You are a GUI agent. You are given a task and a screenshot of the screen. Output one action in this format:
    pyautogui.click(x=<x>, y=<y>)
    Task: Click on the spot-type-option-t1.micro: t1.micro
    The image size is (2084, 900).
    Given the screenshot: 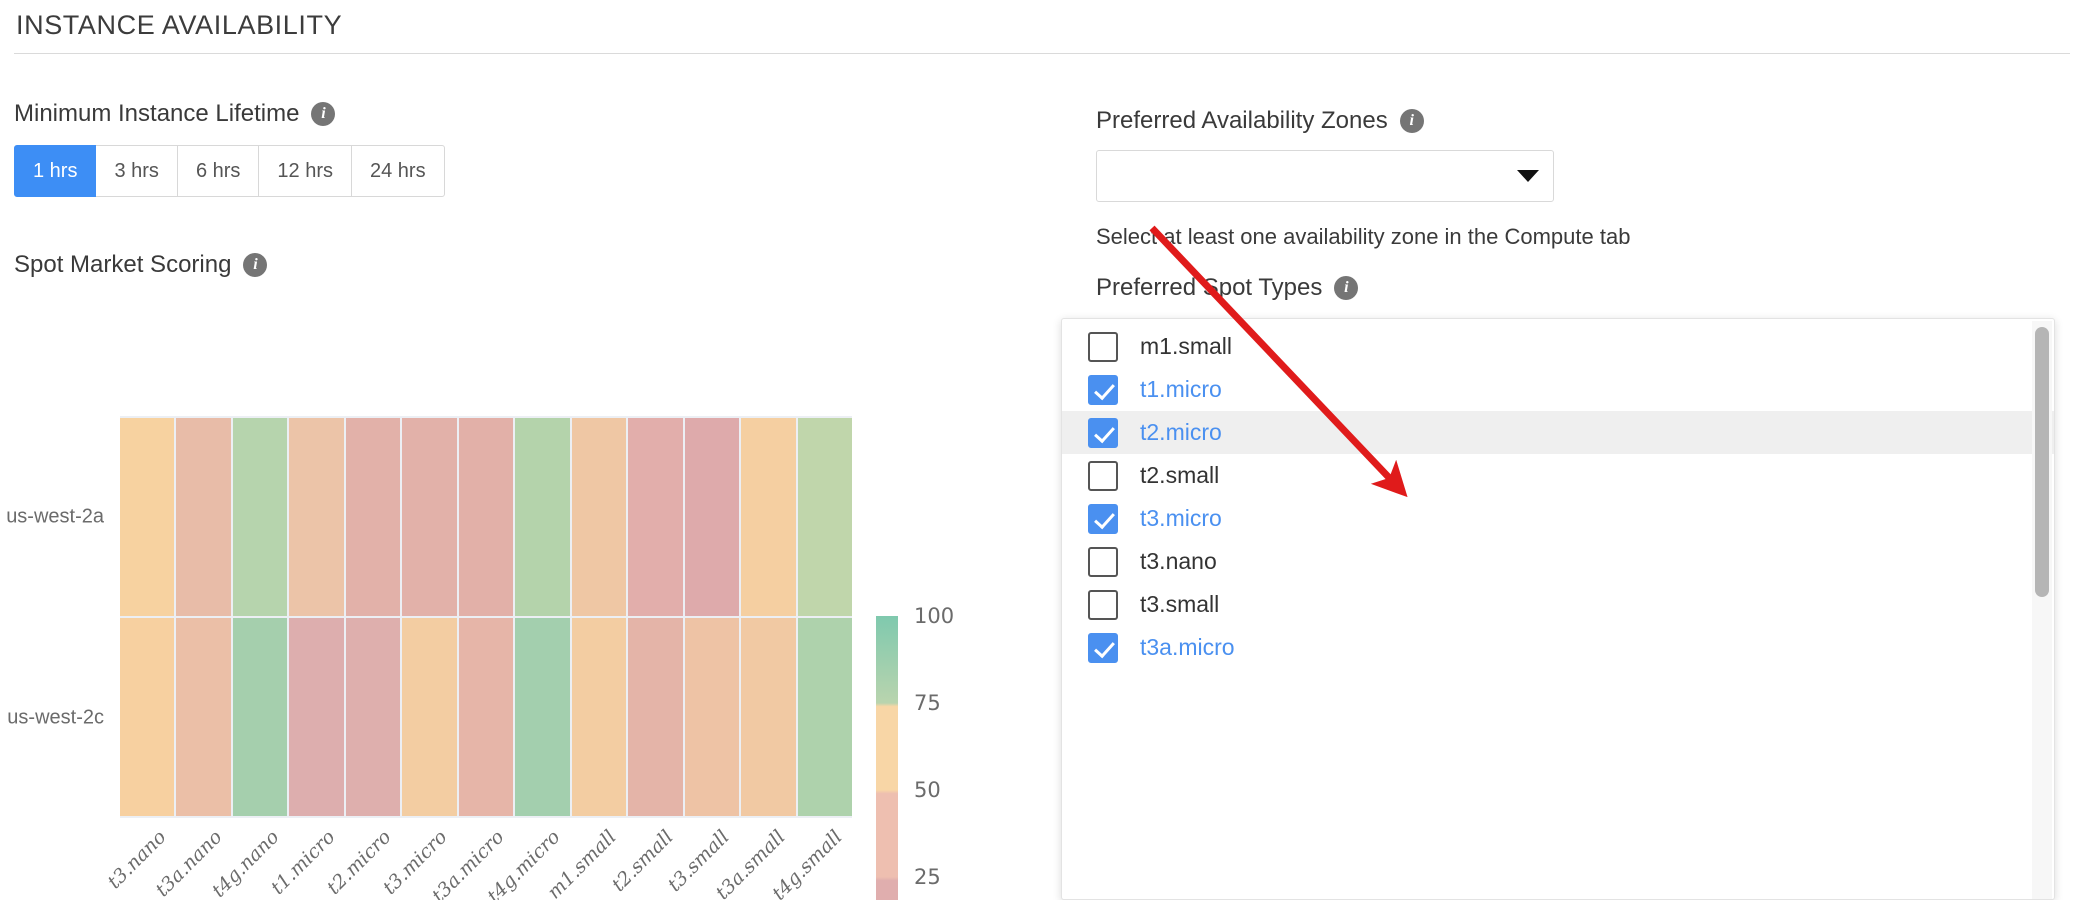 What is the action you would take?
    pyautogui.click(x=1558, y=389)
    